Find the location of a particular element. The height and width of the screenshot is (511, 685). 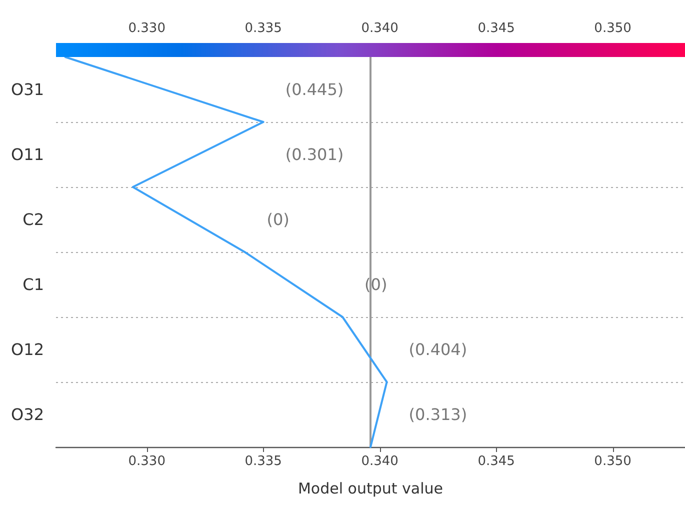

annotation: (0.404) is located at coordinates (438, 349).